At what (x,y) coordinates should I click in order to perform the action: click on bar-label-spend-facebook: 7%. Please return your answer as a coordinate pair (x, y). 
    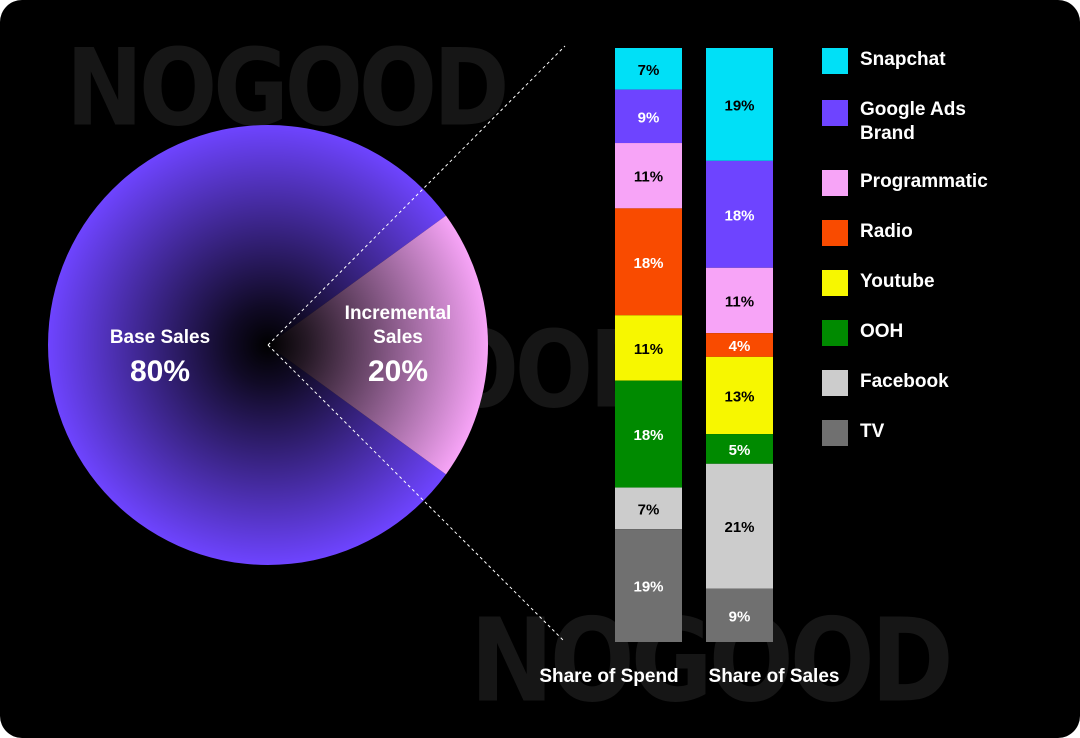
    Looking at the image, I should click on (649, 509).